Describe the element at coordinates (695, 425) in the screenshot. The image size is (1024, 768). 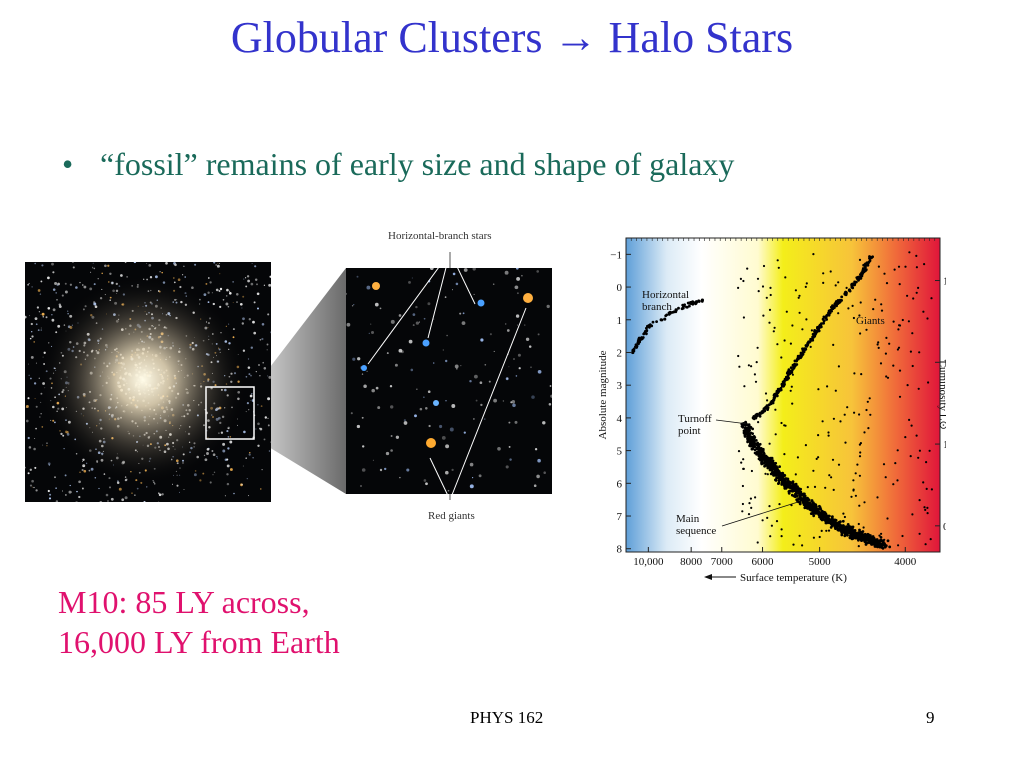
I see `turnoff-annotation: Turnoff point` at that location.